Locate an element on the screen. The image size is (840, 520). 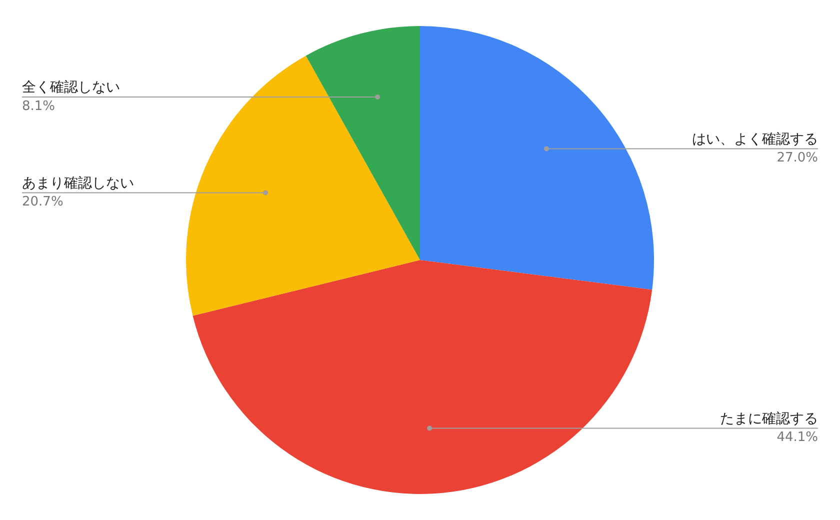
slice-label: はい、よく確認する is located at coordinates (755, 139).